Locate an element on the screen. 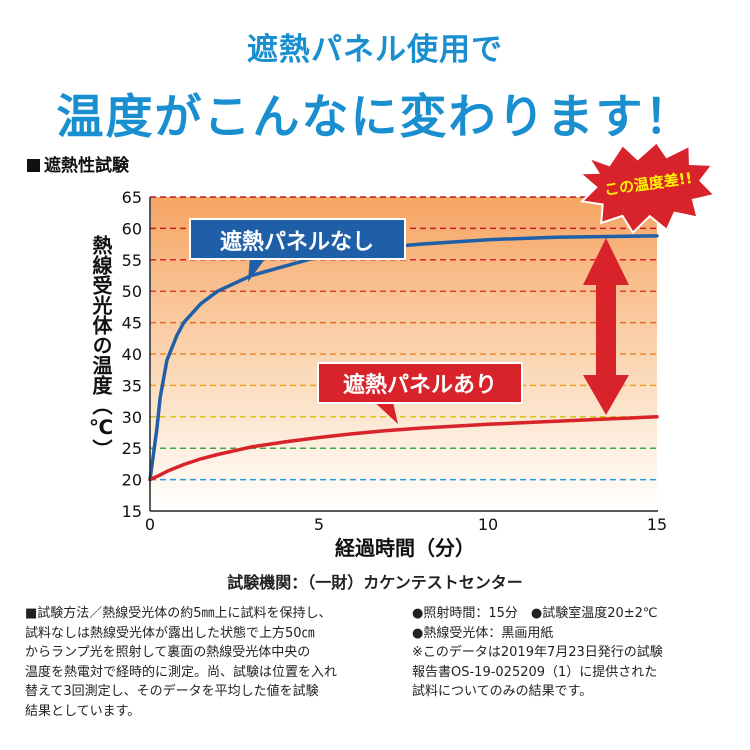 This screenshot has width=750, height=750. y-tick-label: 50 is located at coordinates (132, 291).